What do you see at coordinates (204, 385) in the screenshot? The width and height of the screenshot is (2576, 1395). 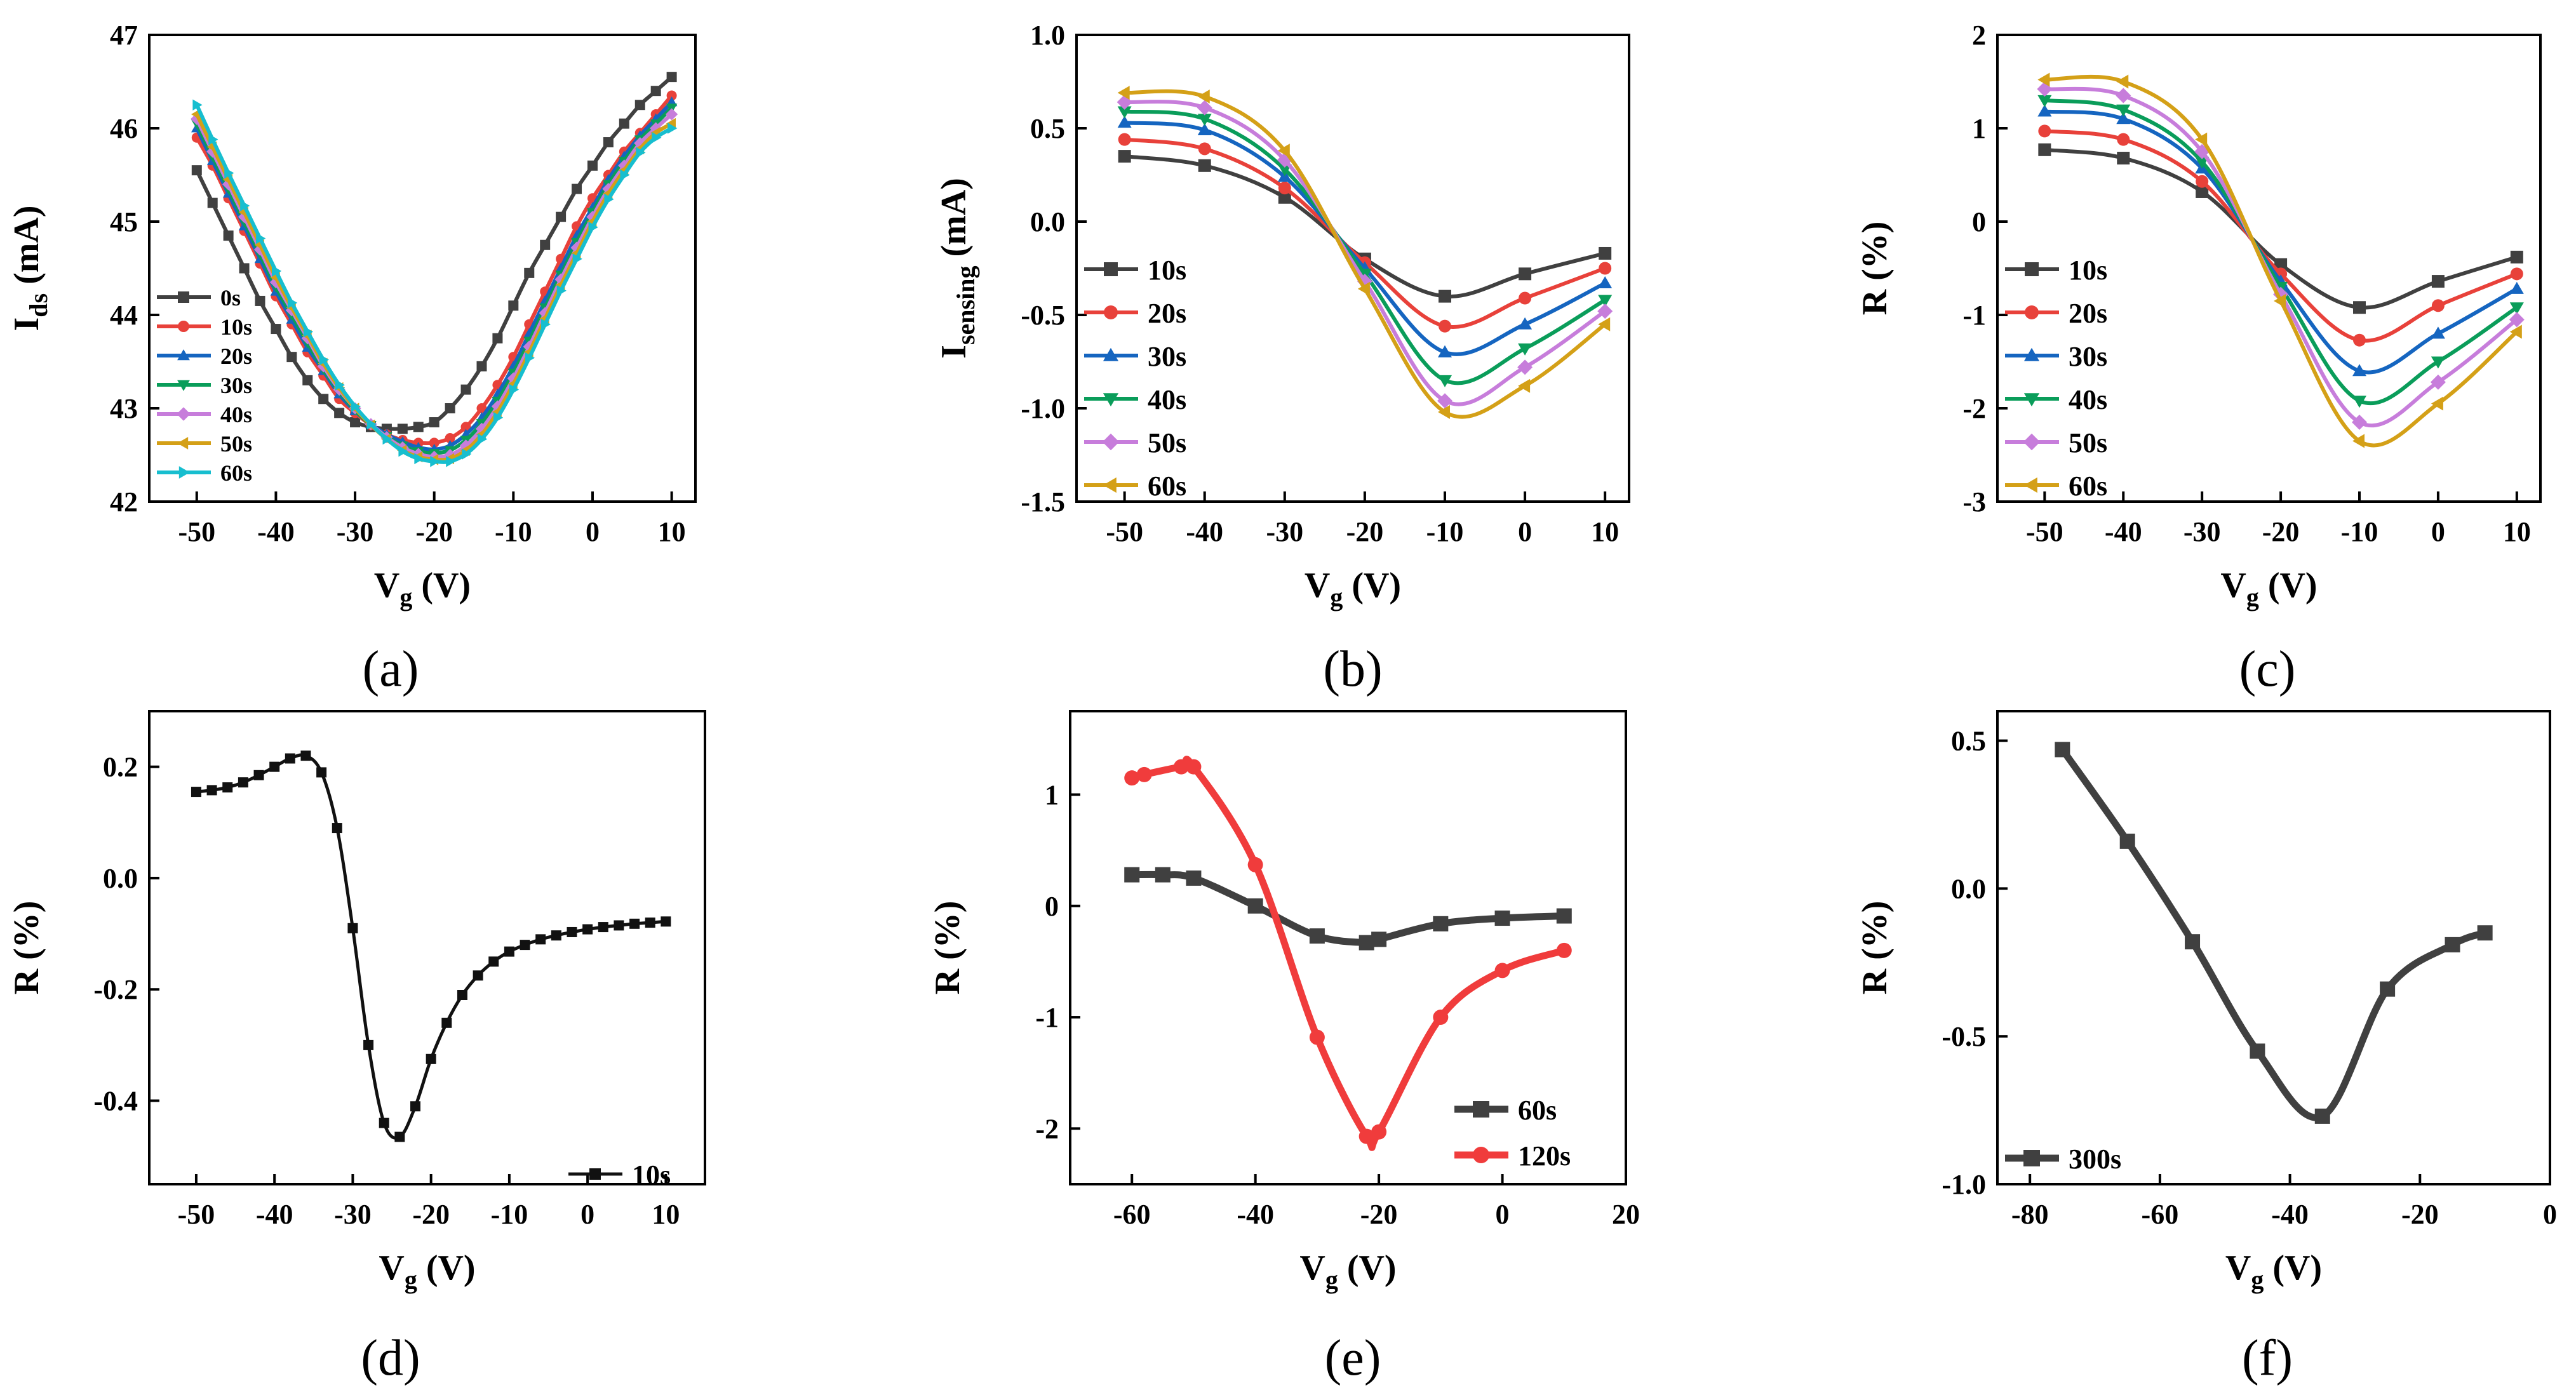 I see `legend: 0s 10s 20s 30s 40s 50s 60s` at bounding box center [204, 385].